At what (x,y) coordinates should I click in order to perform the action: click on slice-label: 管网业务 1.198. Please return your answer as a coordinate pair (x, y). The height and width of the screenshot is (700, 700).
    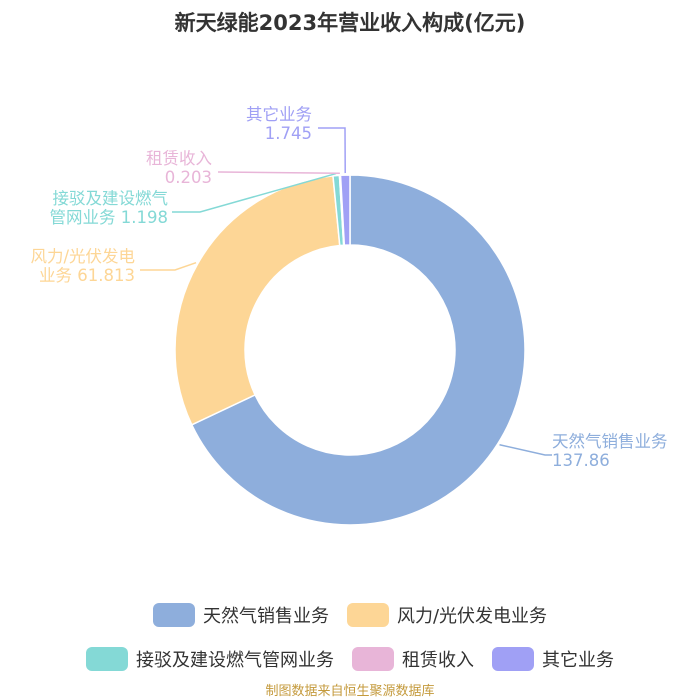
    Looking at the image, I should click on (109, 217).